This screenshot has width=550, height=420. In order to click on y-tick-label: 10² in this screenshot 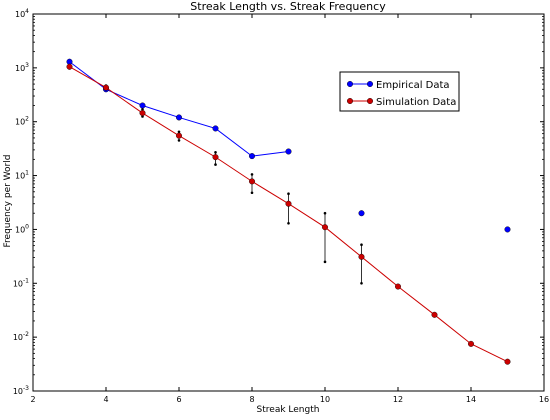, I will do `click(22, 121)`.